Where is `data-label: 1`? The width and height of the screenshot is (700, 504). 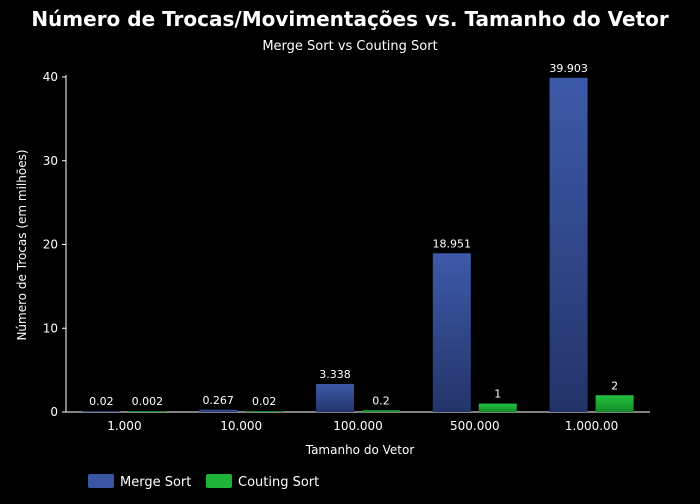 data-label: 1 is located at coordinates (497, 394).